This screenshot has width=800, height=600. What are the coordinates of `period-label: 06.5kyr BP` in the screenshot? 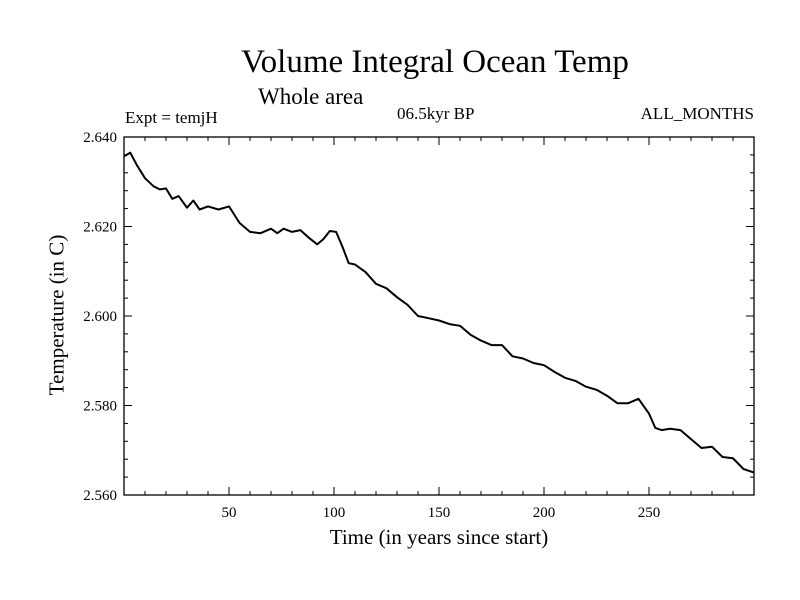 It's located at (436, 113).